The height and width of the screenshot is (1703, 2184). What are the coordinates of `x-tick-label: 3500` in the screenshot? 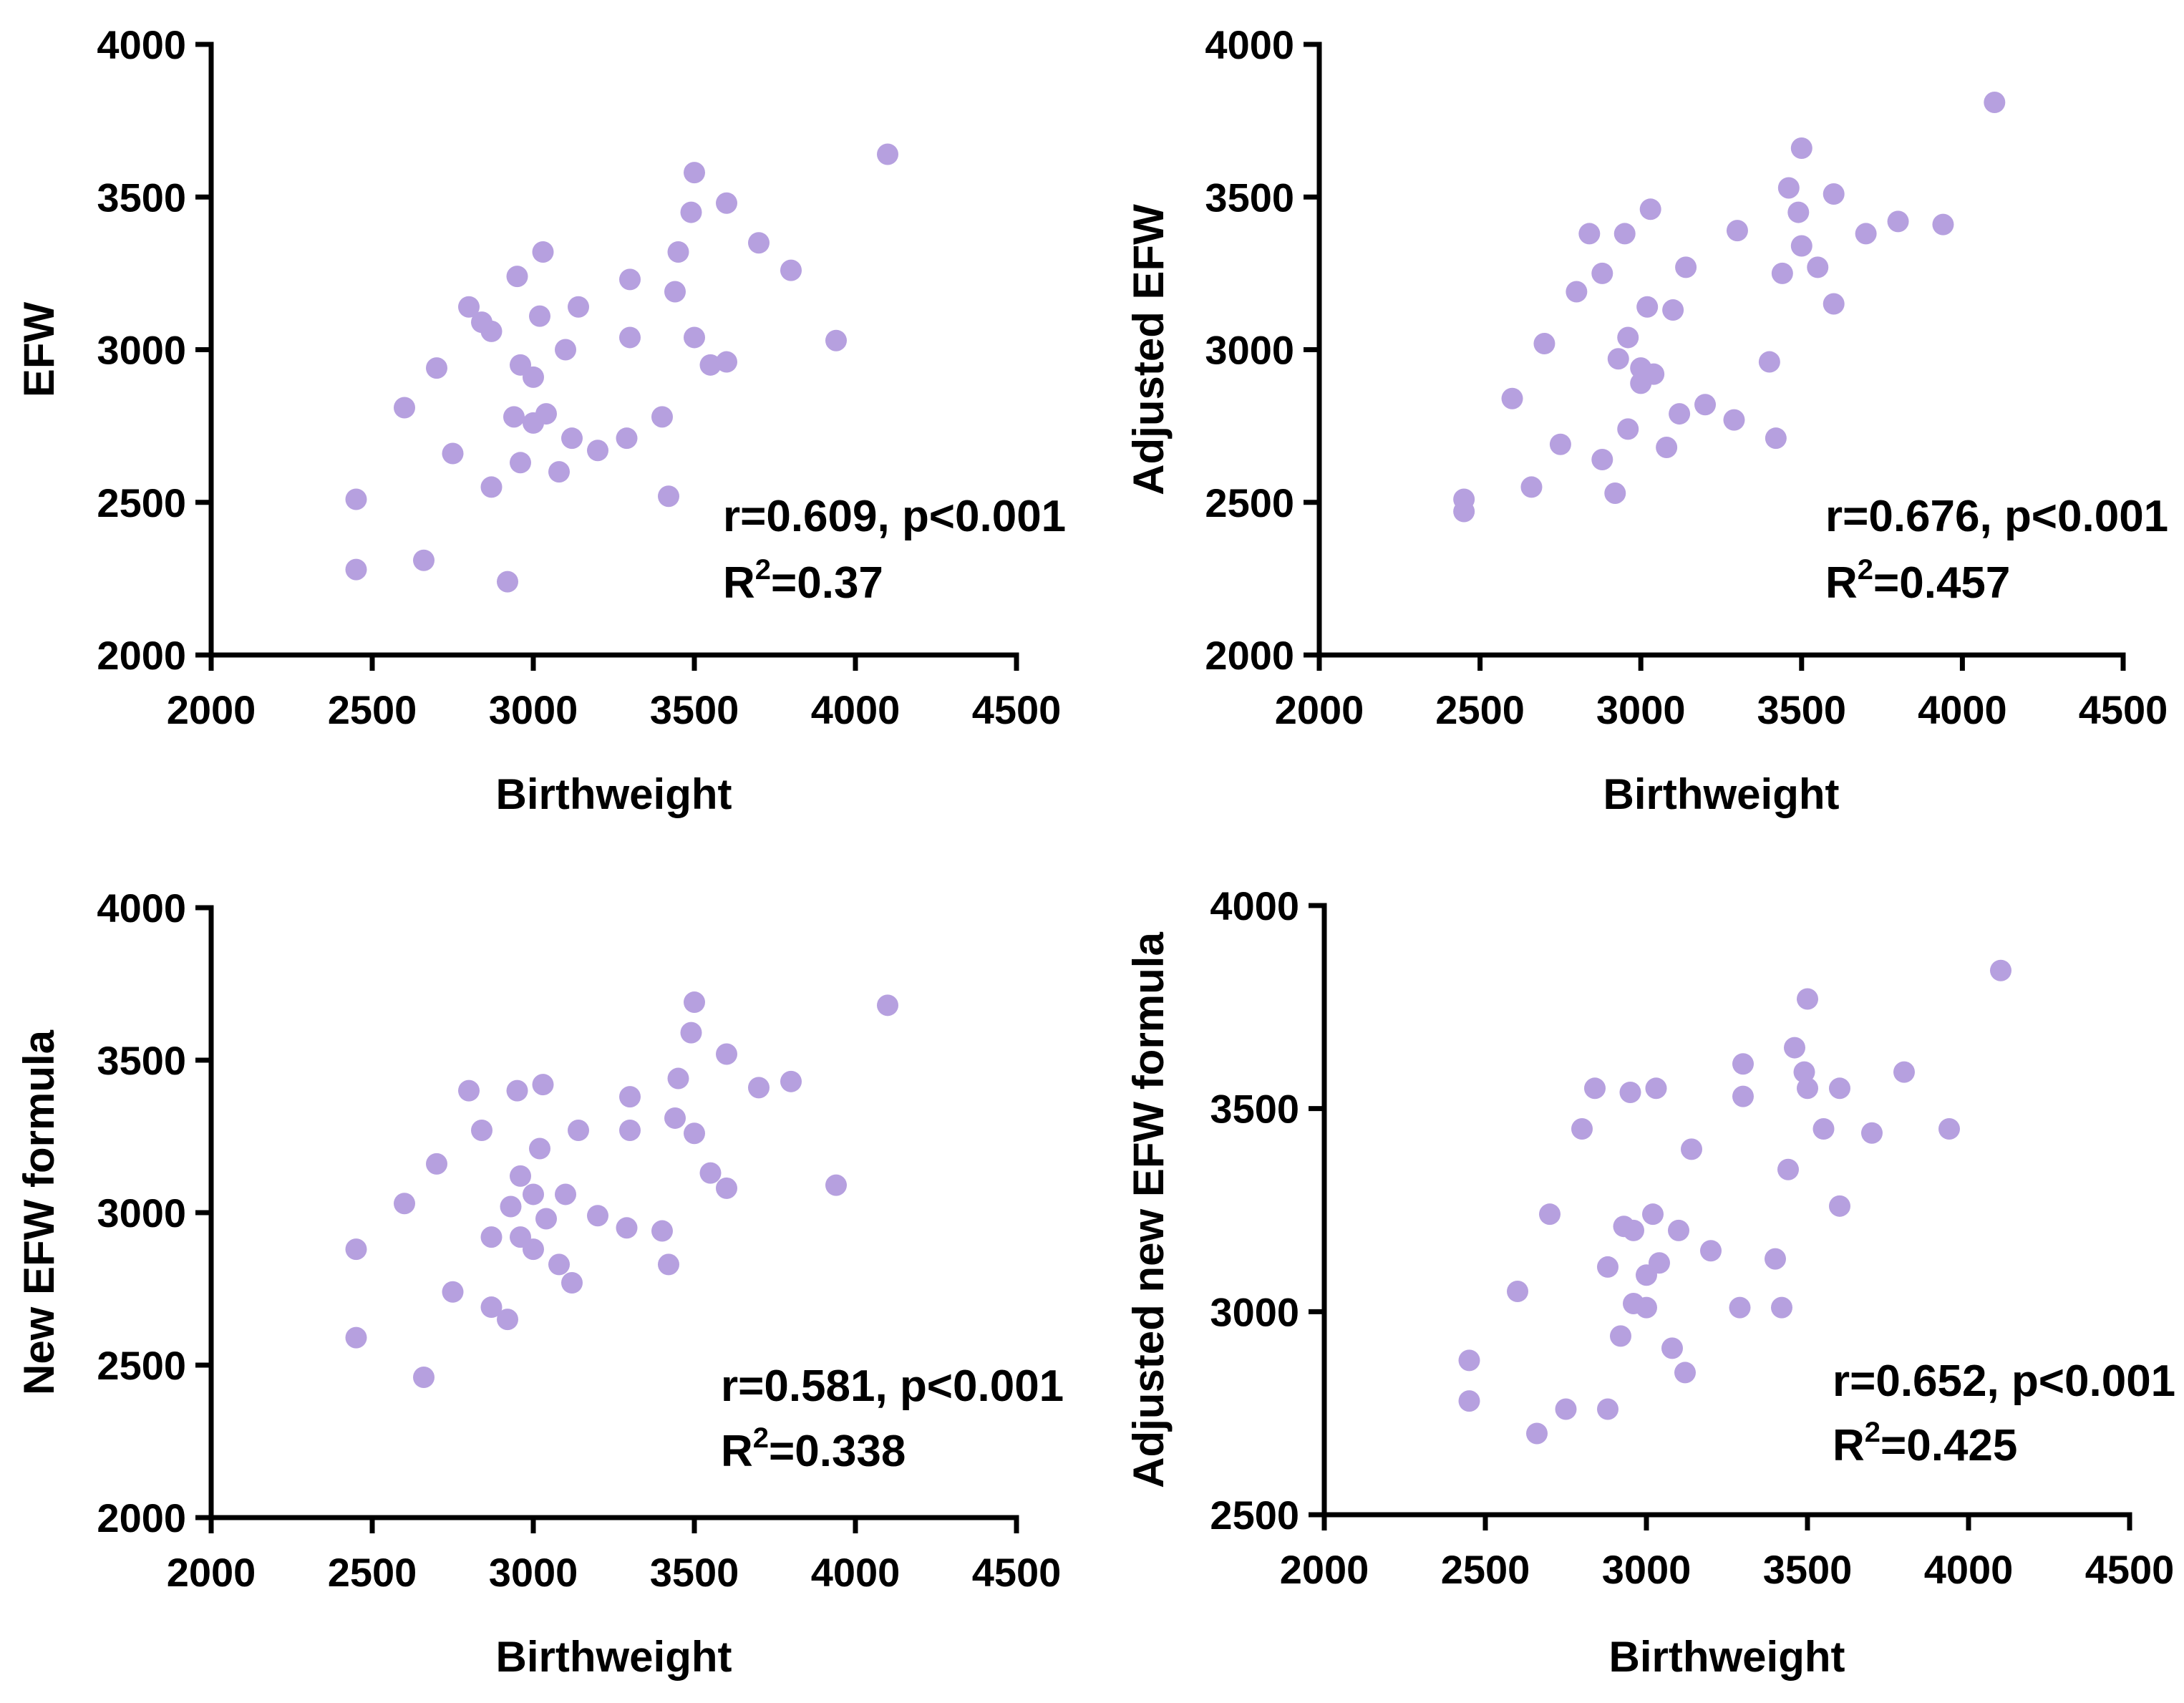 It's located at (694, 1572).